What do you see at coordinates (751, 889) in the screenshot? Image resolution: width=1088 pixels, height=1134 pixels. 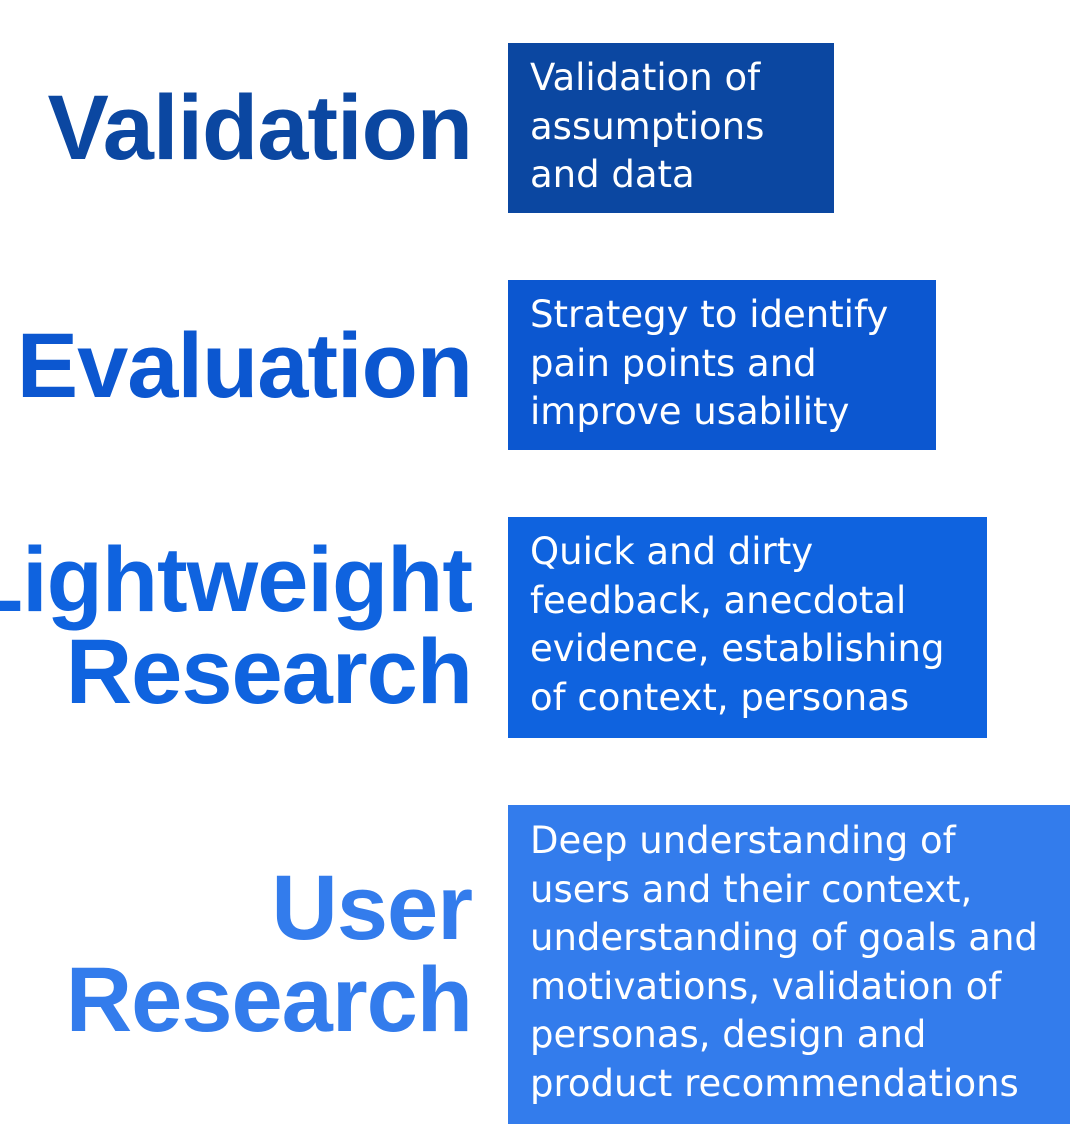 I see `description-line: users and their context,` at bounding box center [751, 889].